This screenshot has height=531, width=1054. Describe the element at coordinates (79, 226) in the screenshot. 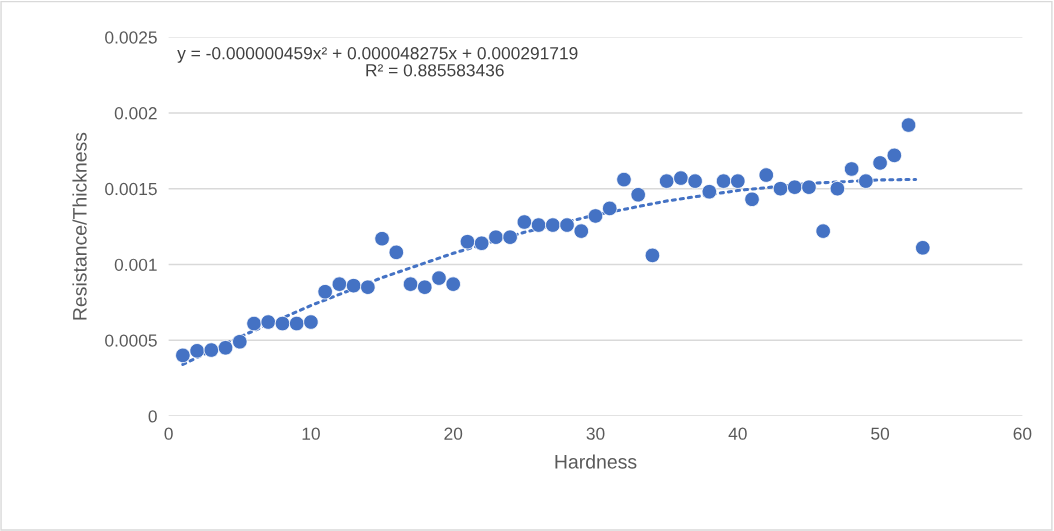

I see `y-axis-title: Resistance/Thickness` at that location.